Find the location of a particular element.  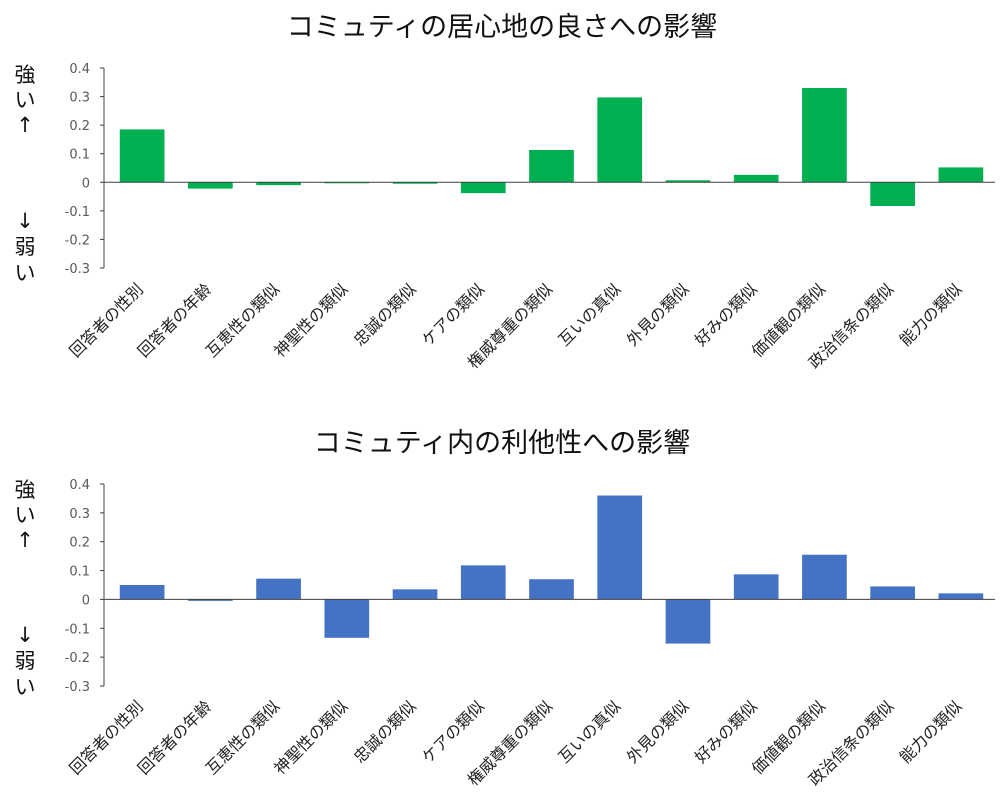

chart-2-bottom-label-1: ↓ is located at coordinates (25, 635).